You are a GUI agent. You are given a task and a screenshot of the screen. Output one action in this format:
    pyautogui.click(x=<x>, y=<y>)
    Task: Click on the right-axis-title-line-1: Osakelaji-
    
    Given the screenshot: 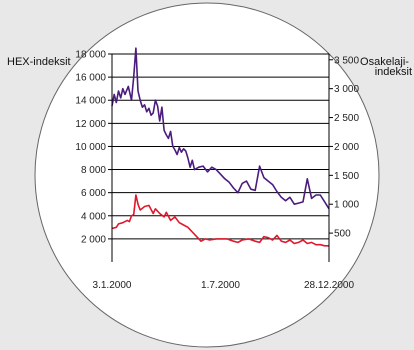 What is the action you would take?
    pyautogui.click(x=384, y=62)
    